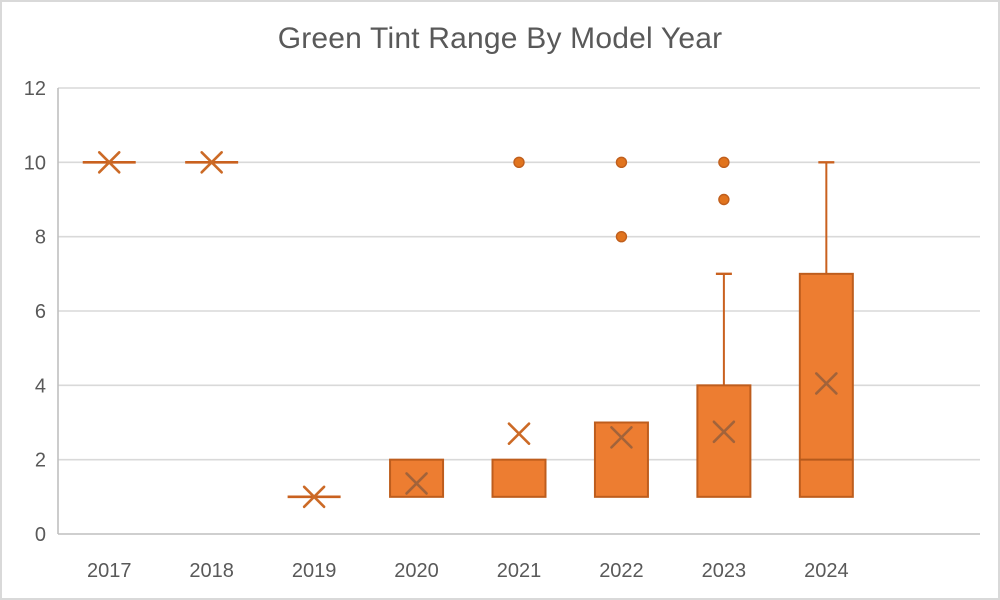 This screenshot has width=1000, height=600. I want to click on chart-title: Green Tint Range By Model Year, so click(500, 38).